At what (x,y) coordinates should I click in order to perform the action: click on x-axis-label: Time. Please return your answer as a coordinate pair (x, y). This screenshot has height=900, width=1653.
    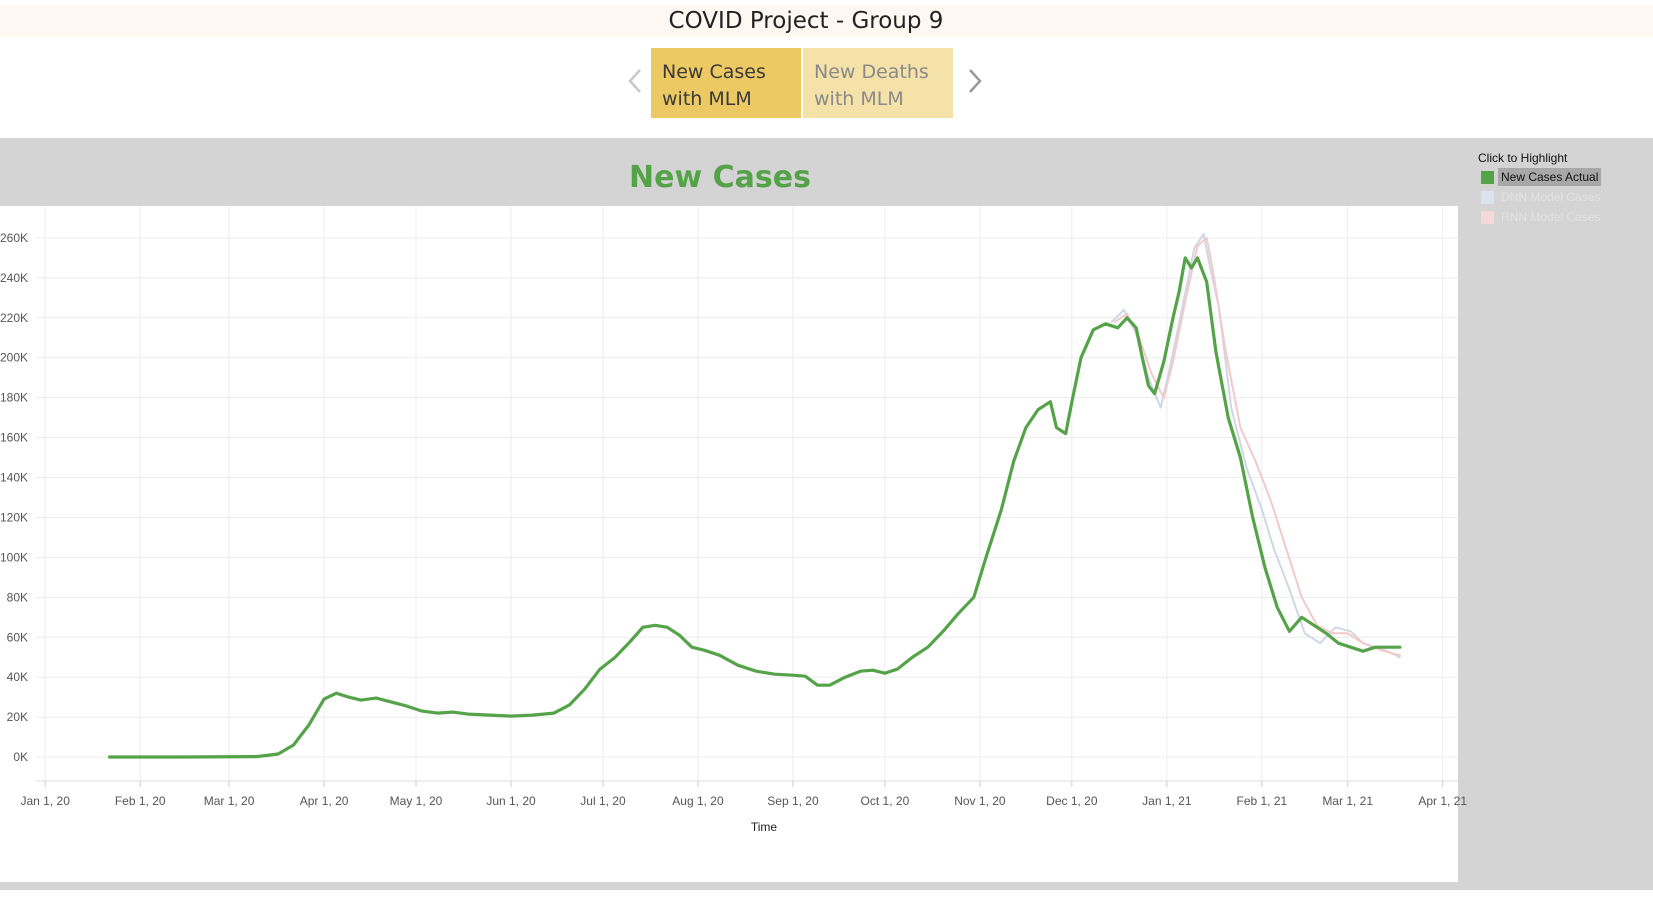
    Looking at the image, I should click on (764, 827).